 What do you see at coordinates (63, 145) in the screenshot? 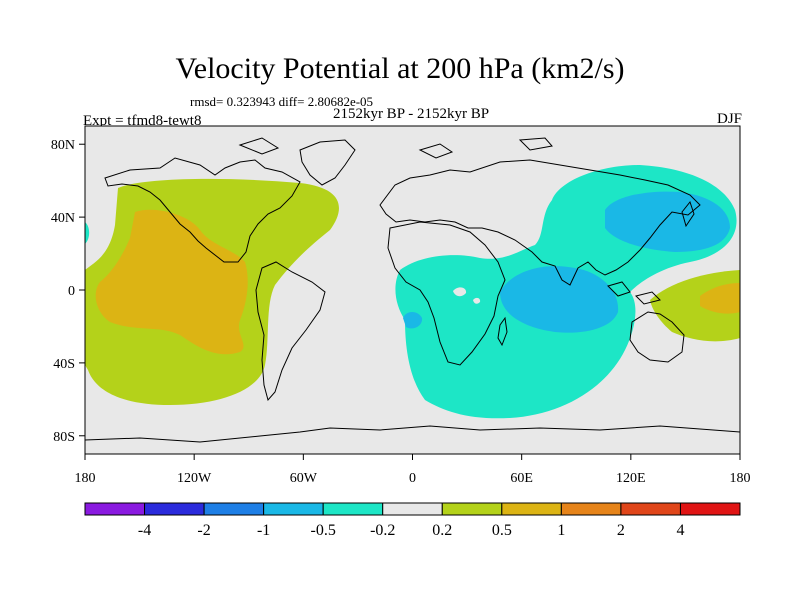
I see `lat-tick-label: 80N` at bounding box center [63, 145].